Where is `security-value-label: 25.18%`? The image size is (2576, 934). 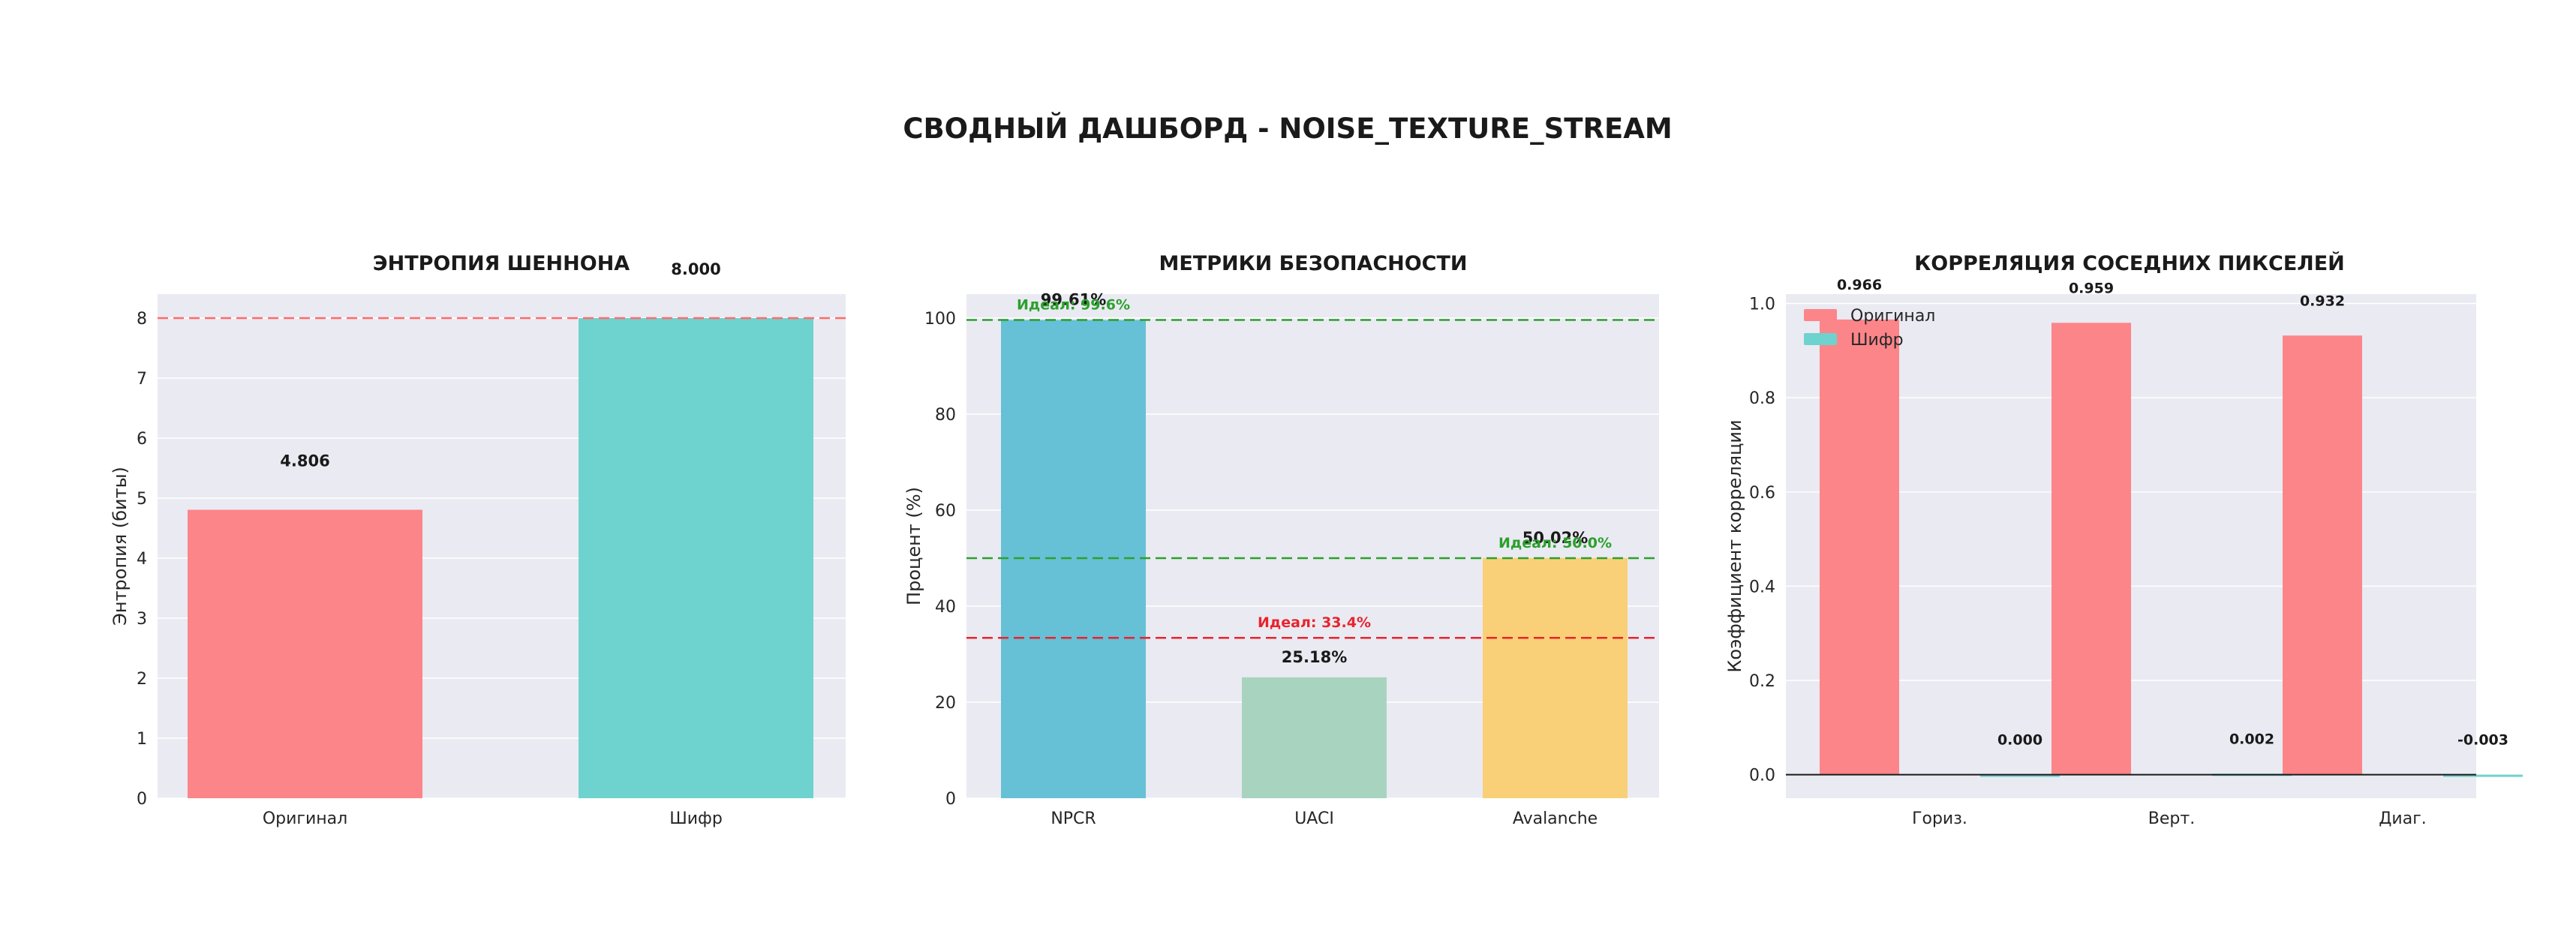 security-value-label: 25.18% is located at coordinates (1314, 657).